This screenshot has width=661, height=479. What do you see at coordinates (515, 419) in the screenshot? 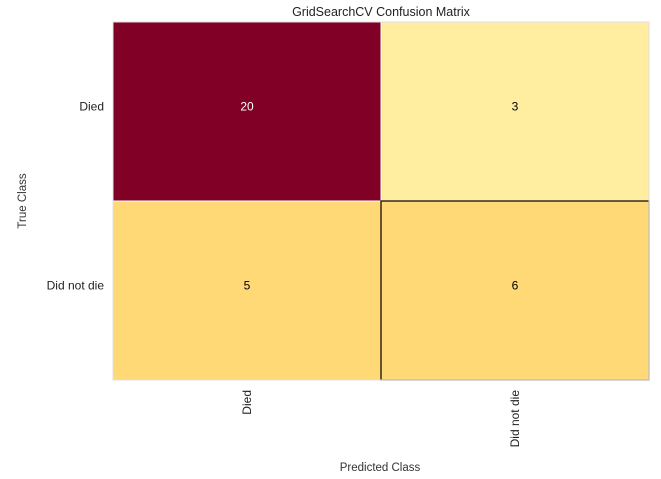
I see `x-tick-label: Did not die` at bounding box center [515, 419].